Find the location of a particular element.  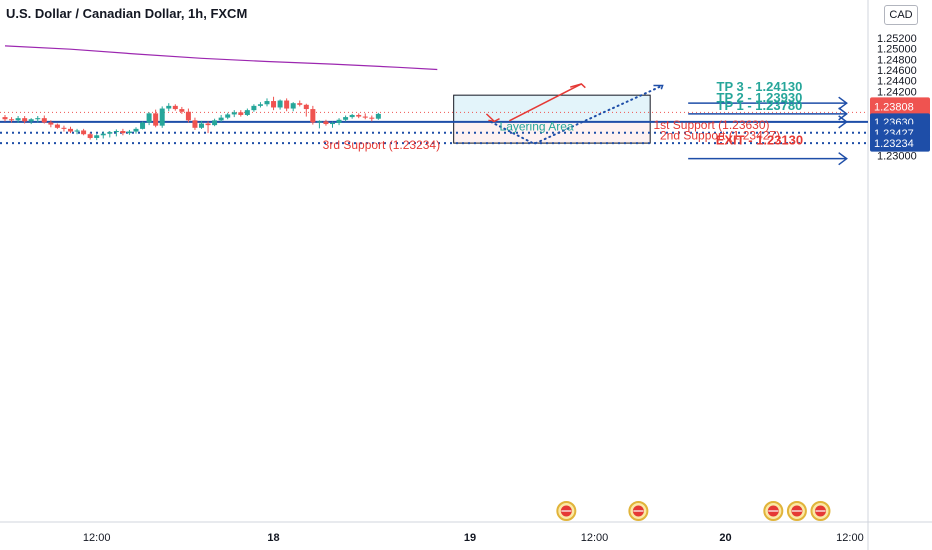

support-price-tag-3-box is located at coordinates (900, 143).